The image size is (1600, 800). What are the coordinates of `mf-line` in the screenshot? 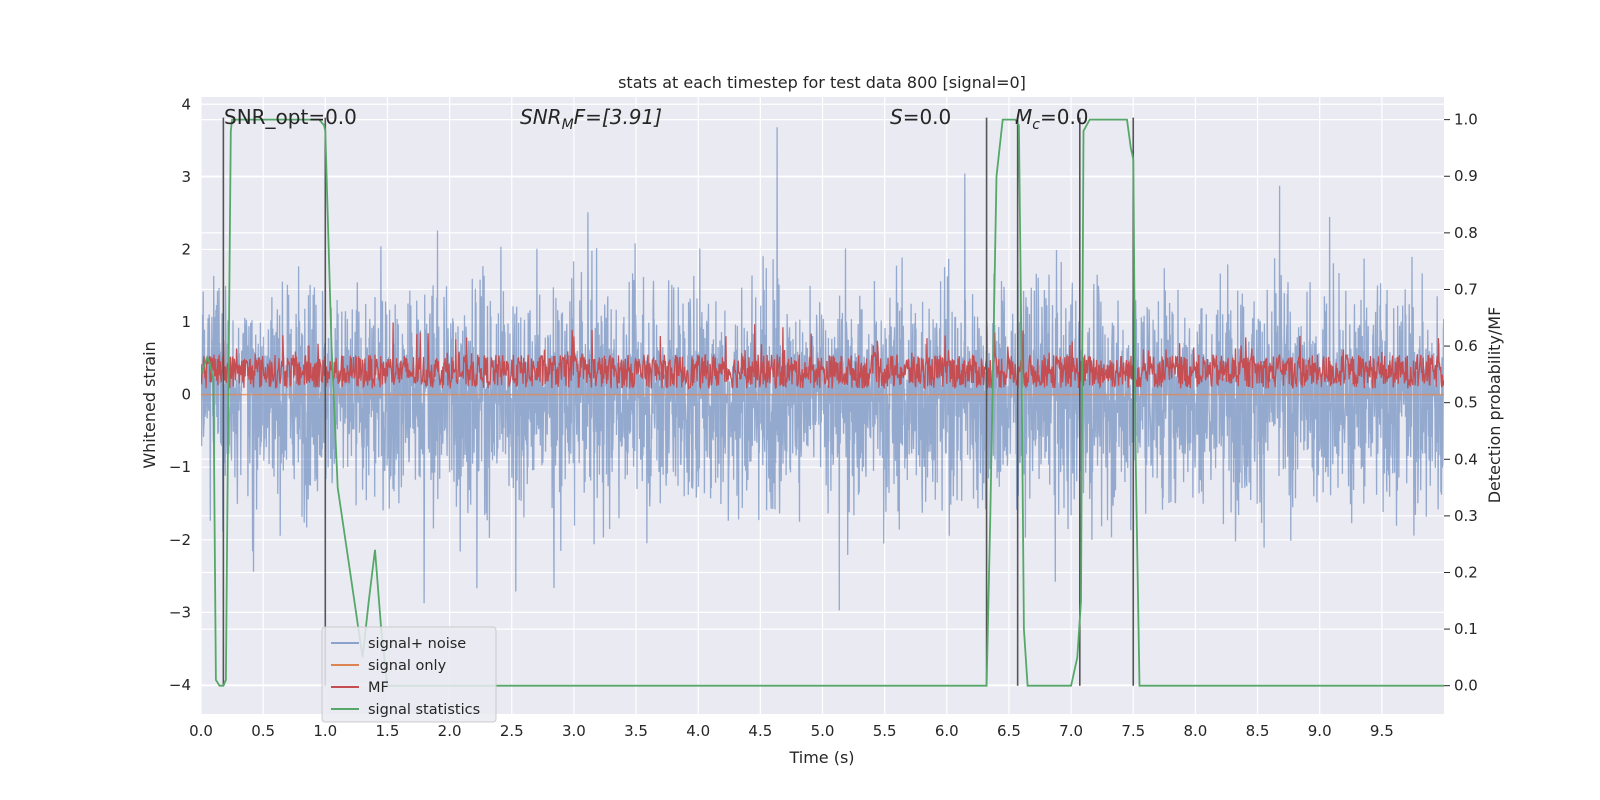 It's located at (822, 356).